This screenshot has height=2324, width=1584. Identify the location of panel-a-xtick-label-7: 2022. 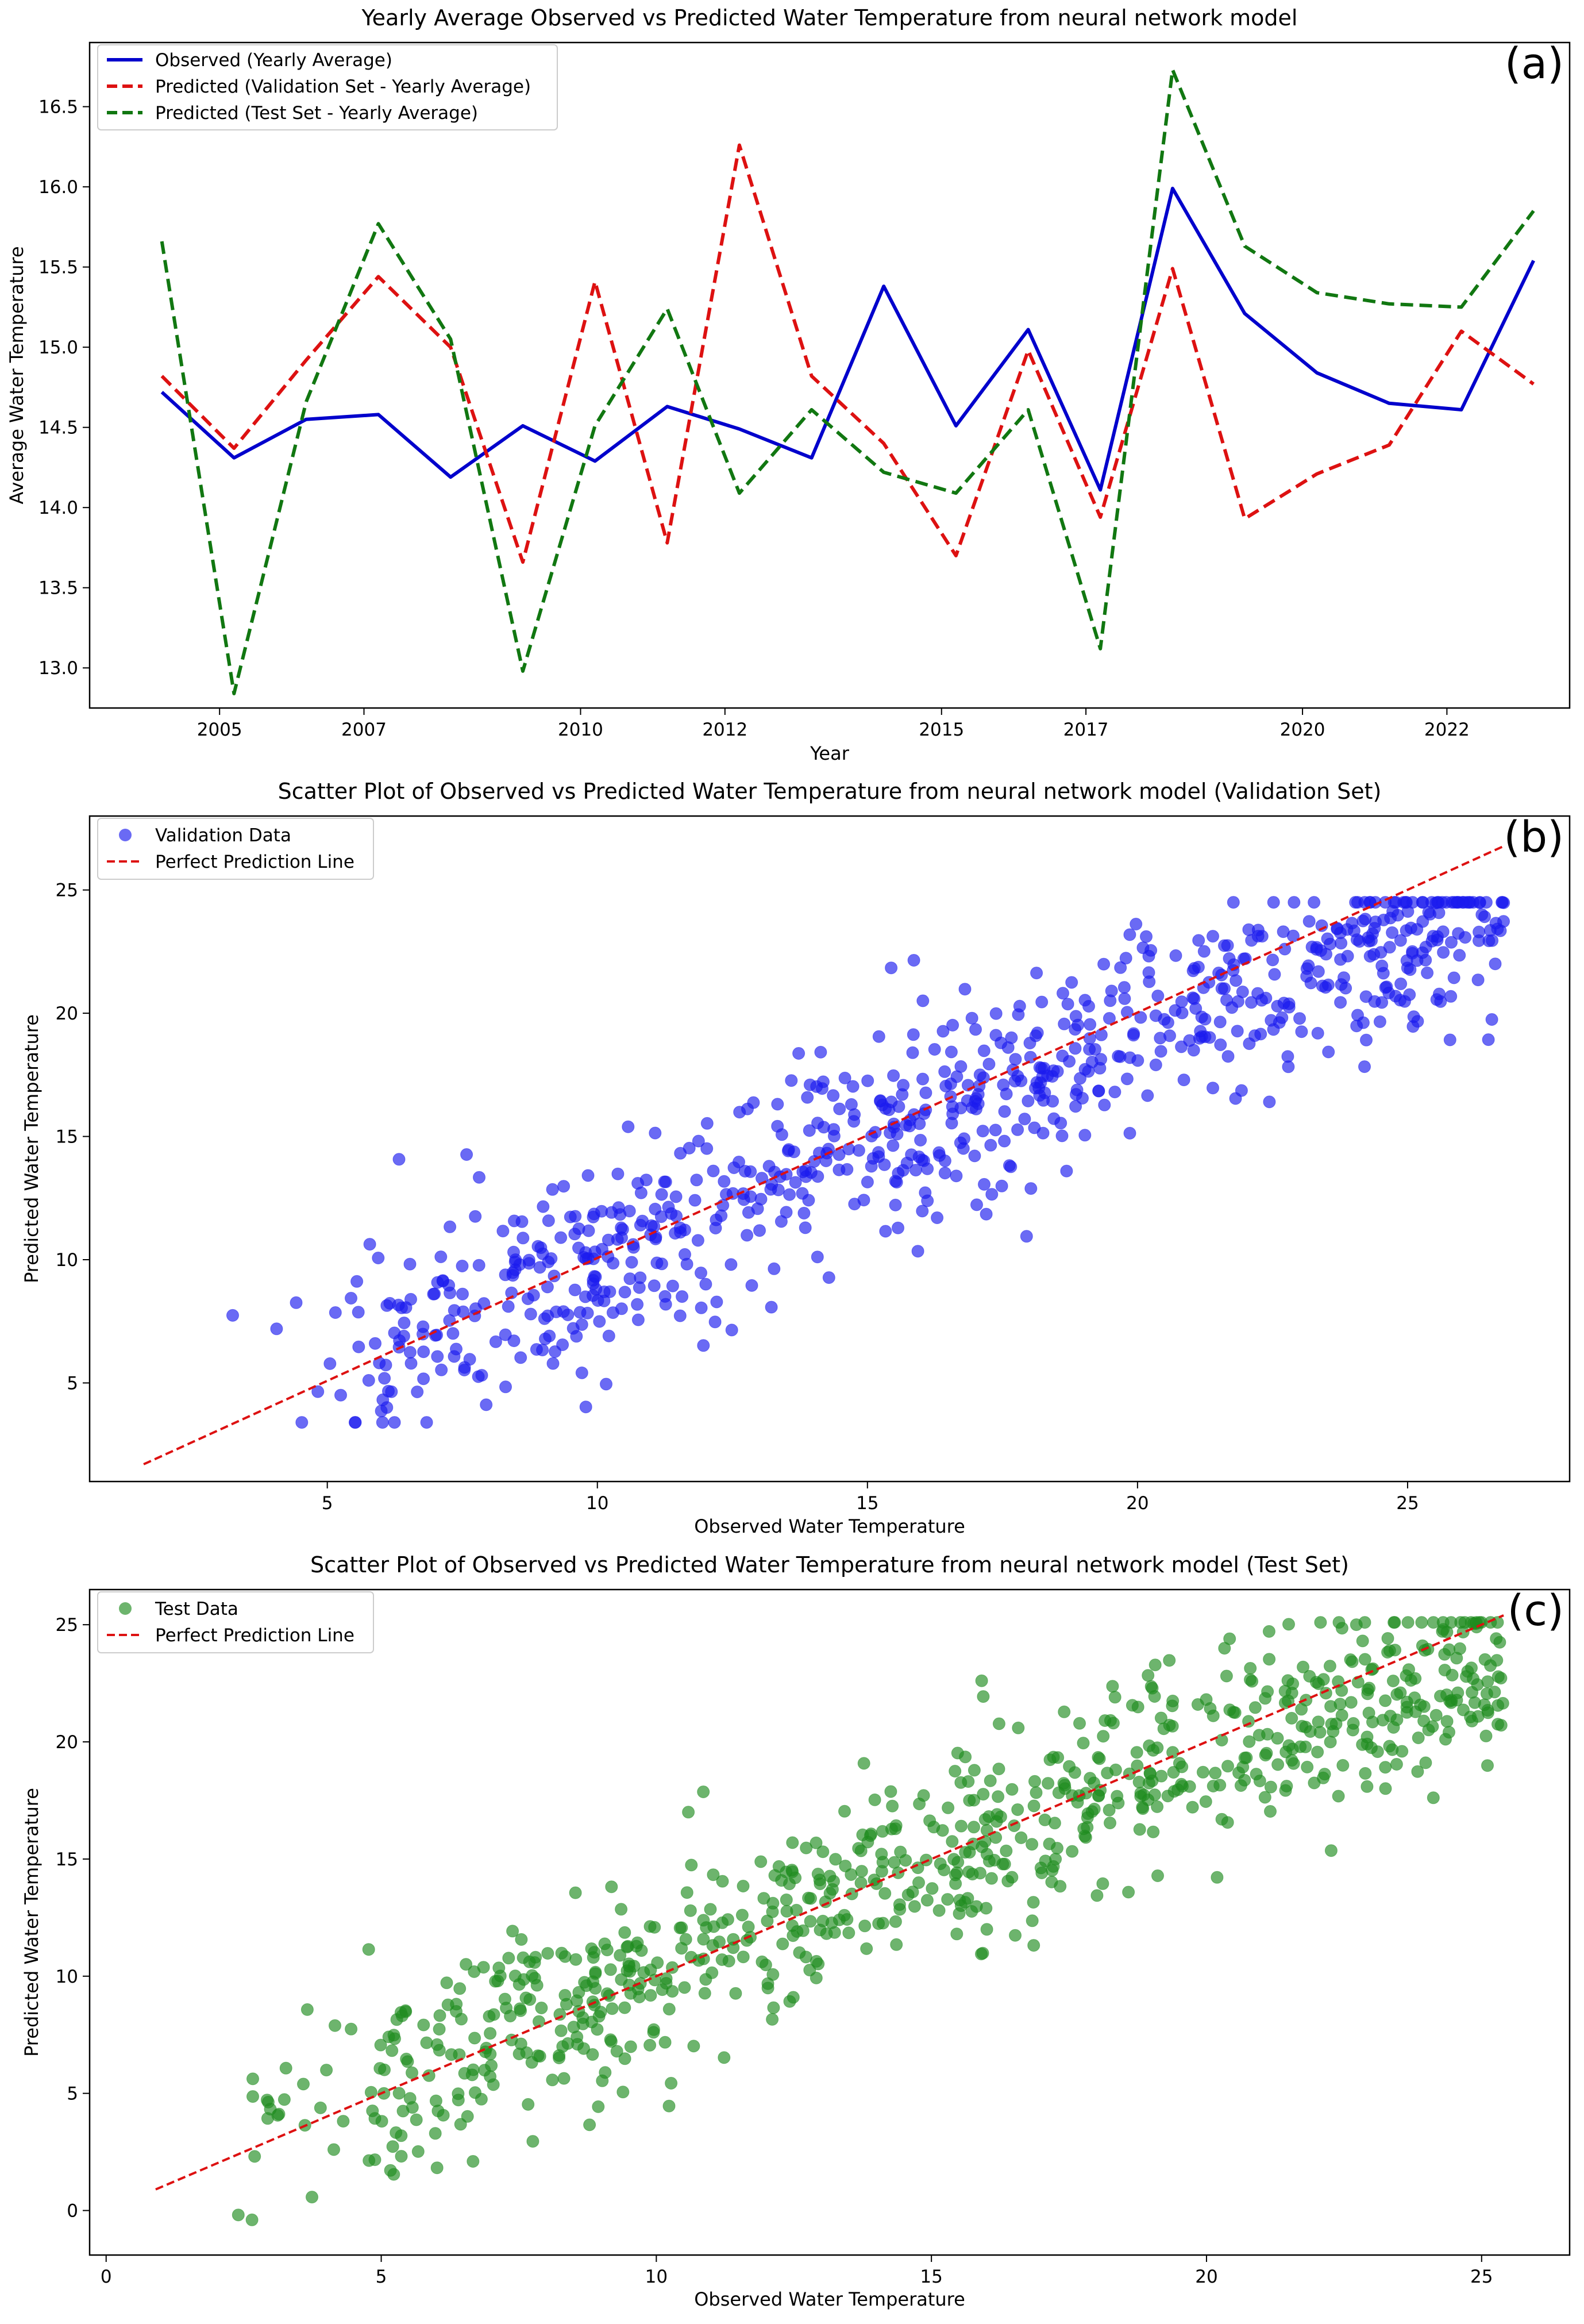
(1447, 729).